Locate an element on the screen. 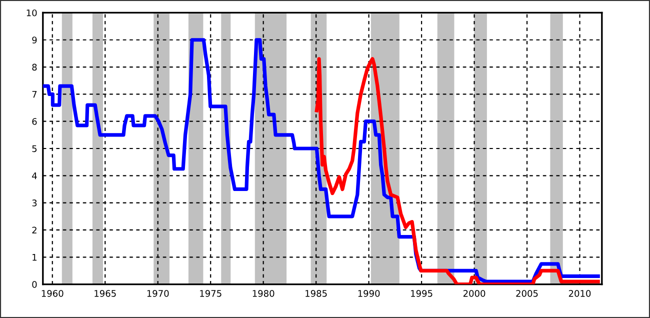  x-tick-label: 1975 is located at coordinates (211, 293).